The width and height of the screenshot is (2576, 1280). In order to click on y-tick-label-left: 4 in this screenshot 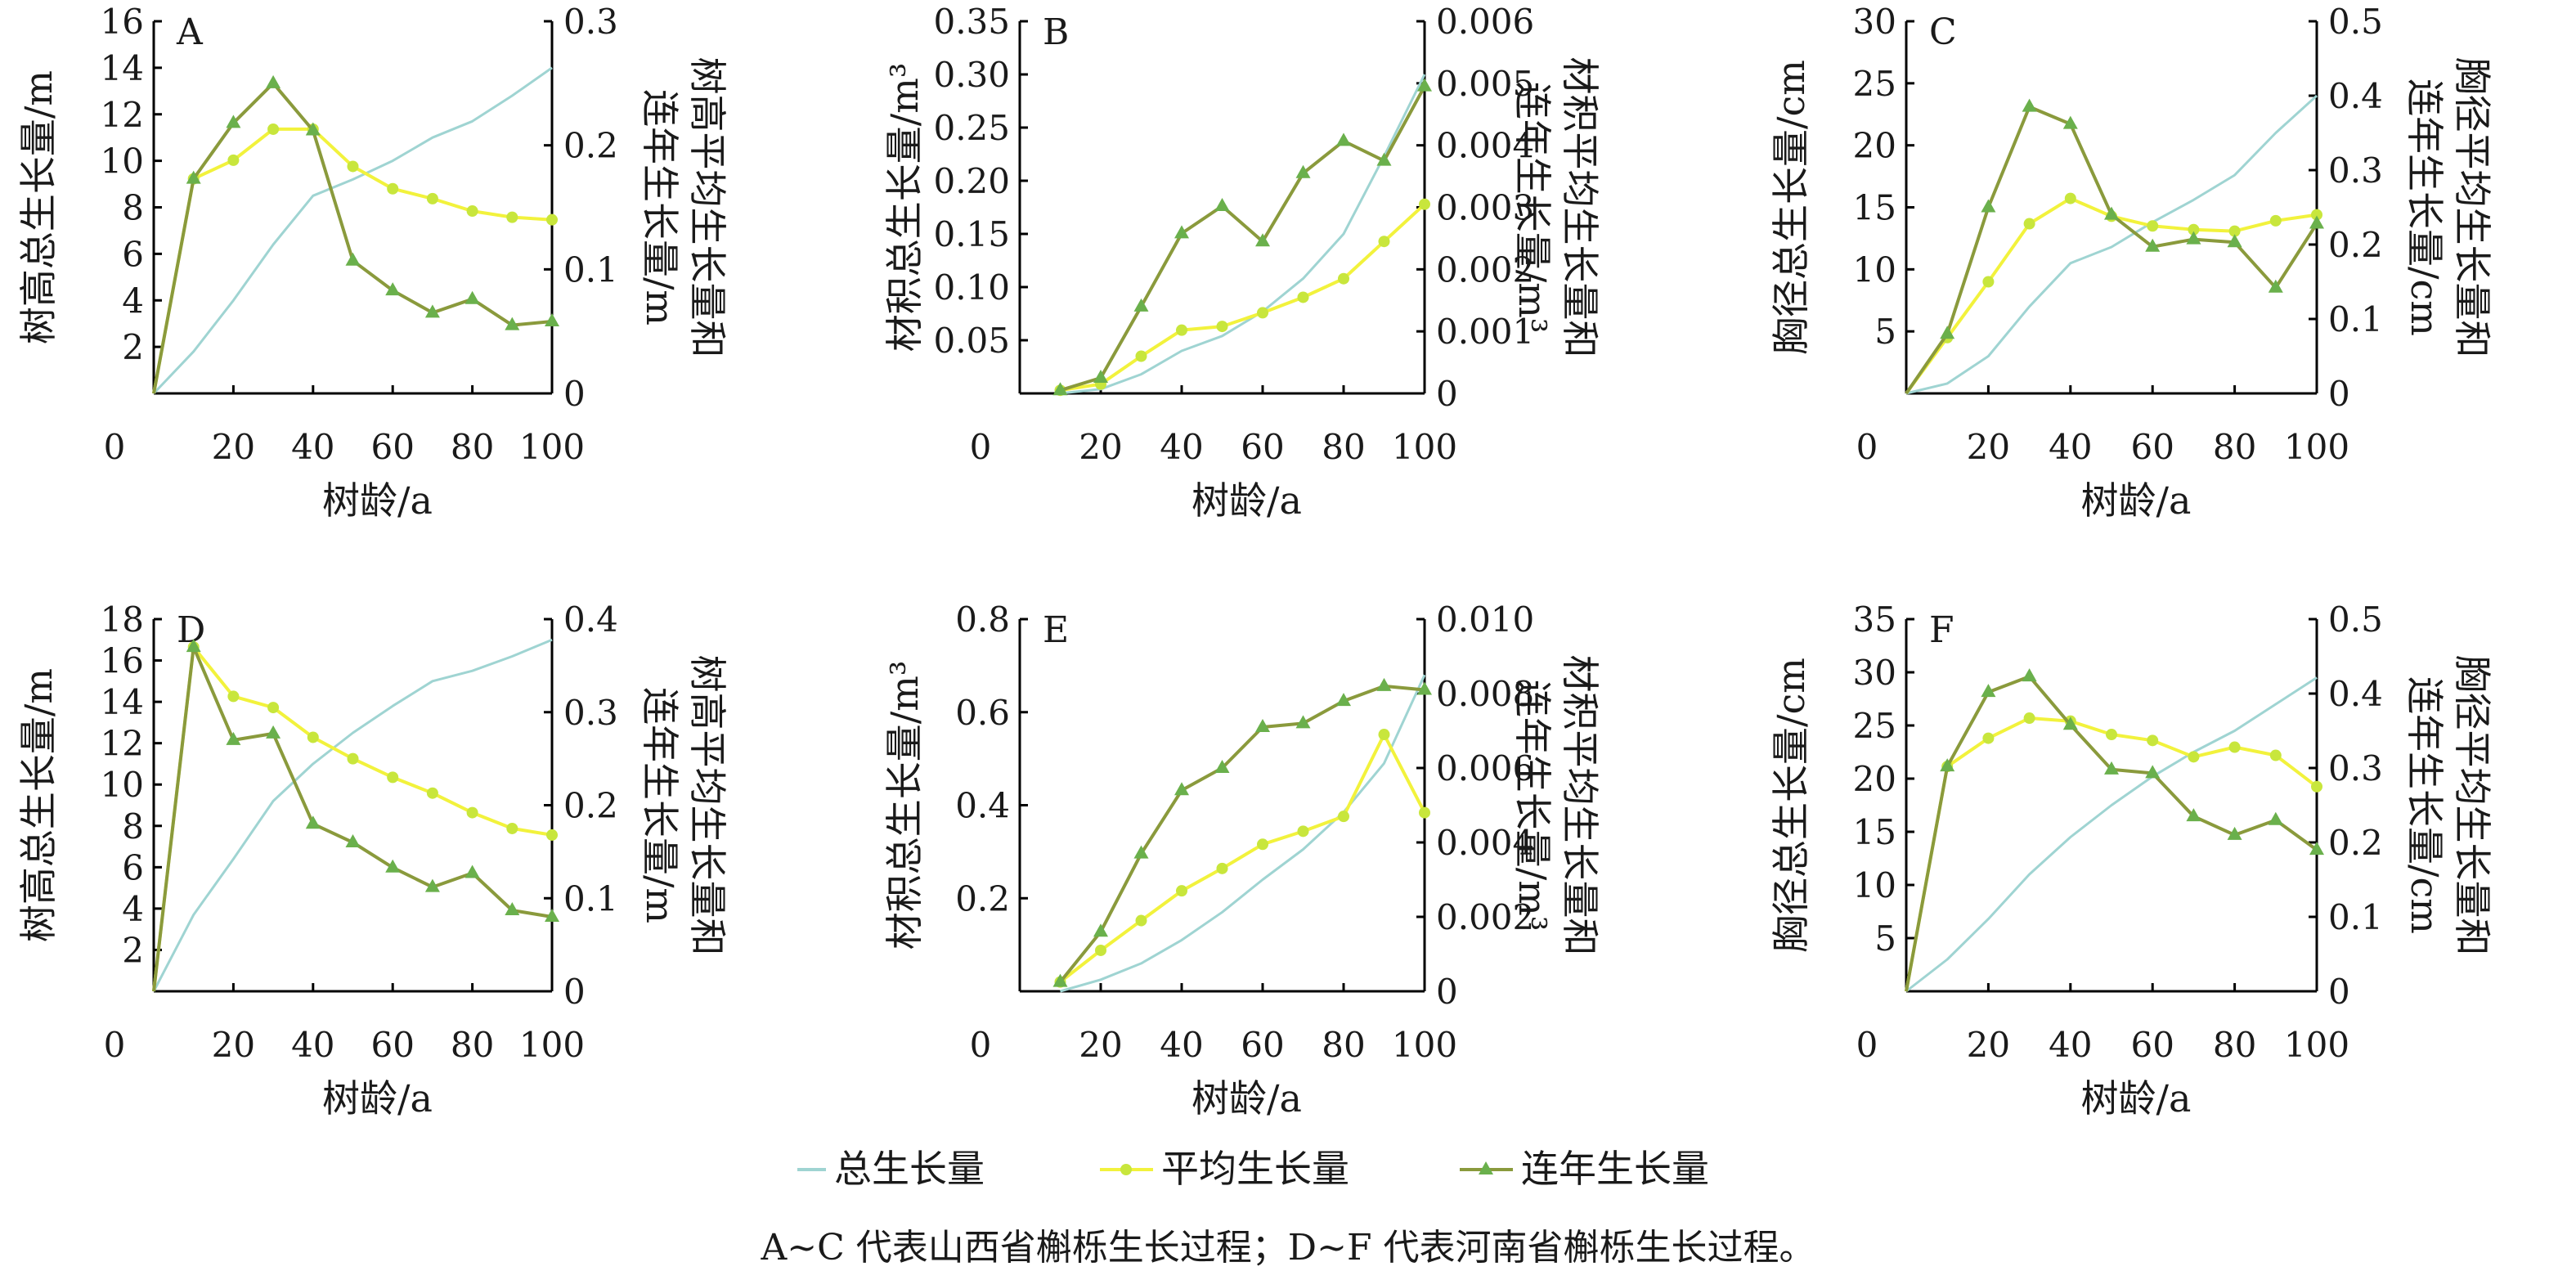, I will do `click(133, 301)`.